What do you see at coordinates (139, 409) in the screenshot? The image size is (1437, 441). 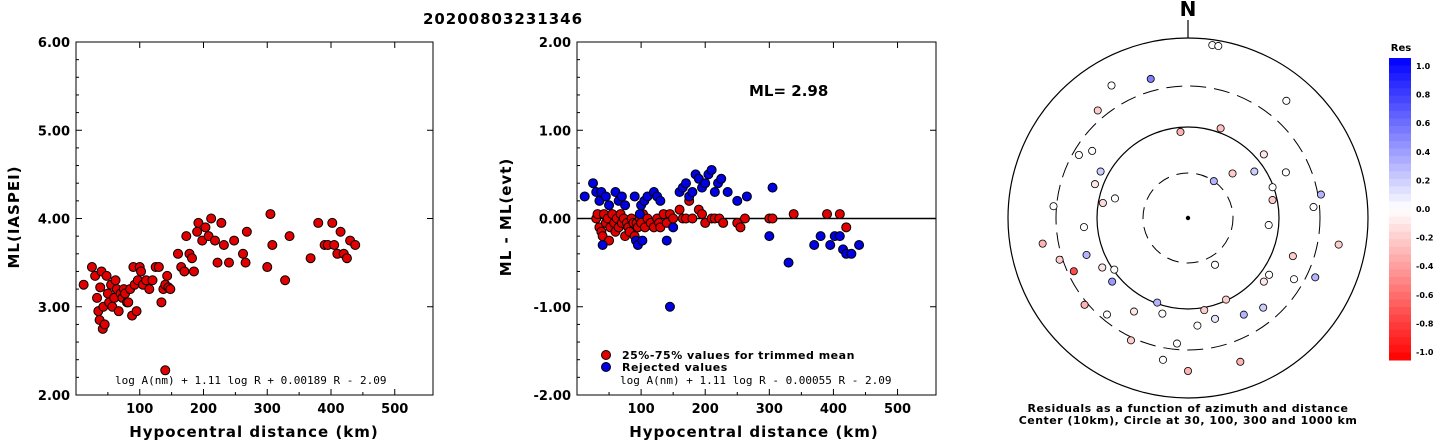 I see `x-tick-label: 100` at bounding box center [139, 409].